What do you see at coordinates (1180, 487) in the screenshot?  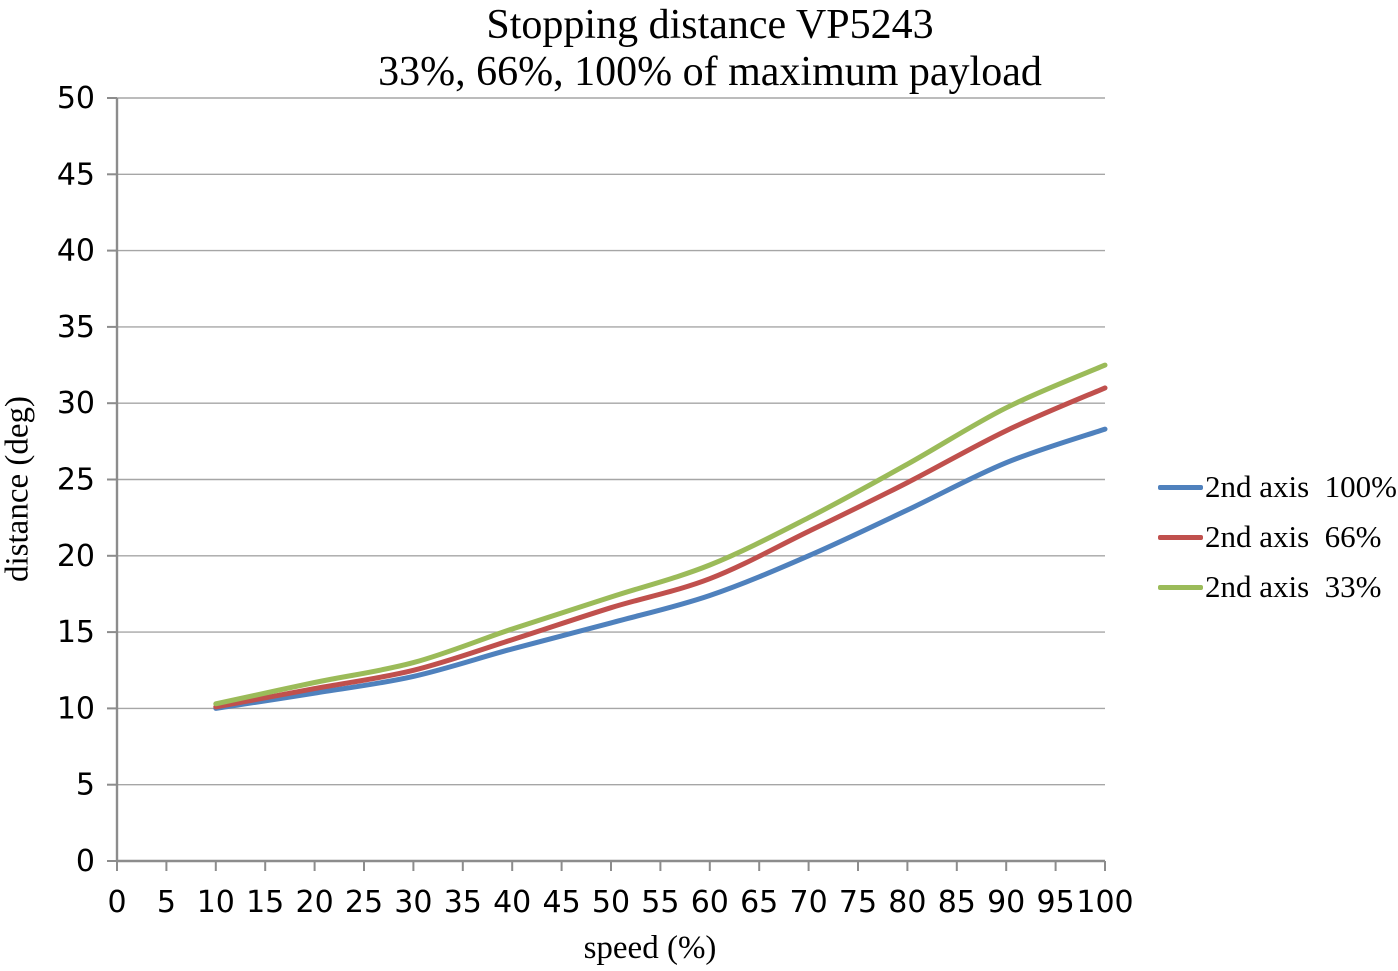 I see `legend-line-swatch-blue` at bounding box center [1180, 487].